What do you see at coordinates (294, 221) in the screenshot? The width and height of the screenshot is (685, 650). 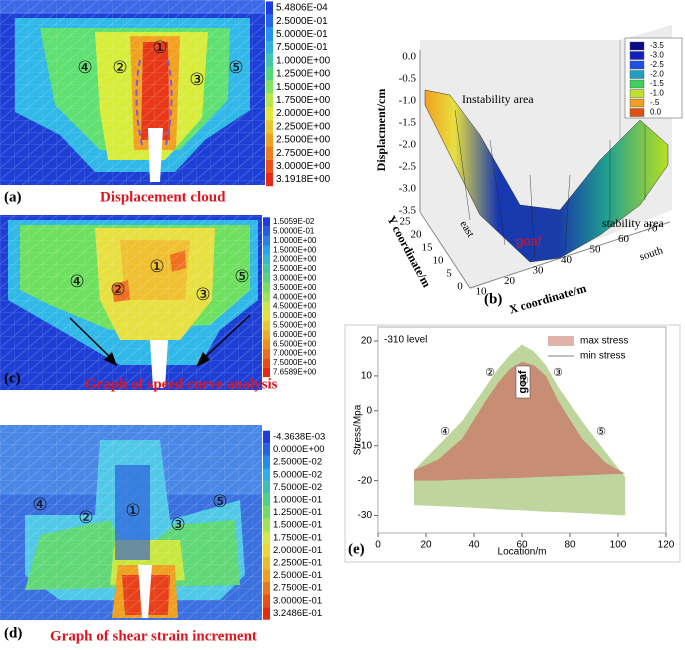 I see `colorbar-label: 1.5059E-02` at bounding box center [294, 221].